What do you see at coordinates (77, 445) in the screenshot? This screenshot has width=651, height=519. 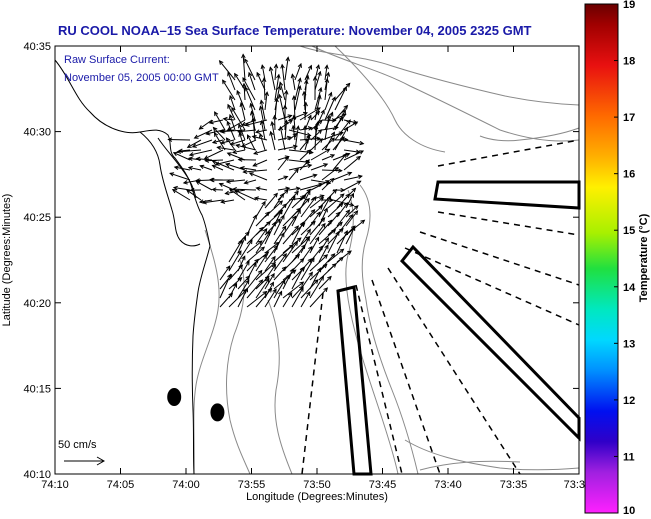 I see `scale-label: 50 cm/s` at bounding box center [77, 445].